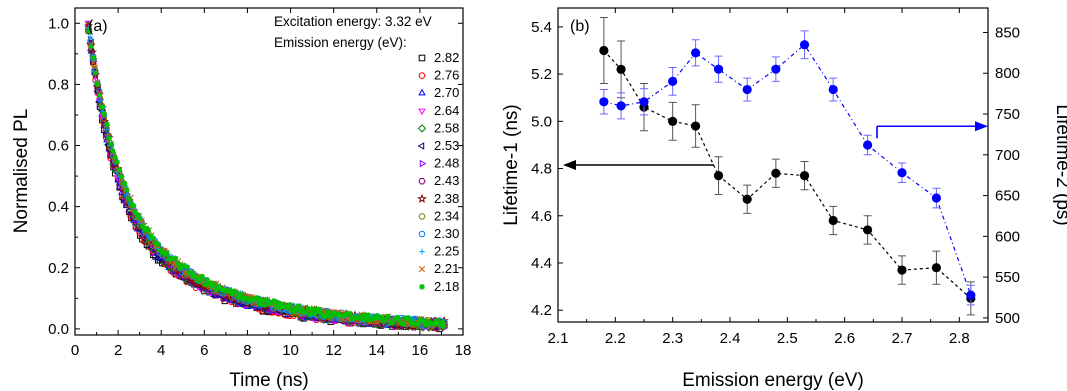  What do you see at coordinates (541, 263) in the screenshot?
I see `left-y-tick-label: 4.4` at bounding box center [541, 263].